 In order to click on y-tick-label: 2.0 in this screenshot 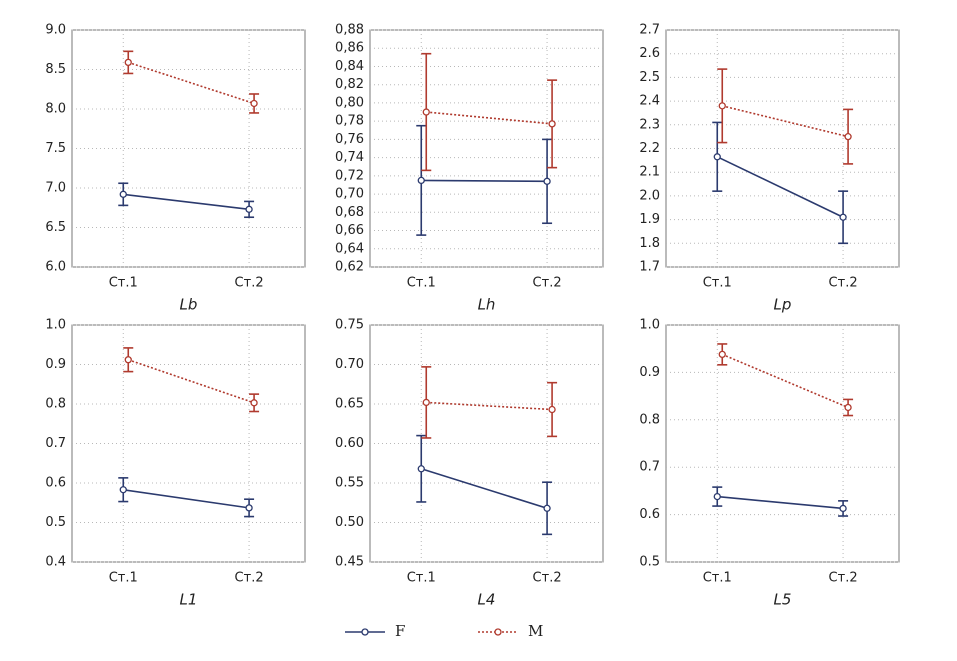, I will do `click(649, 195)`.